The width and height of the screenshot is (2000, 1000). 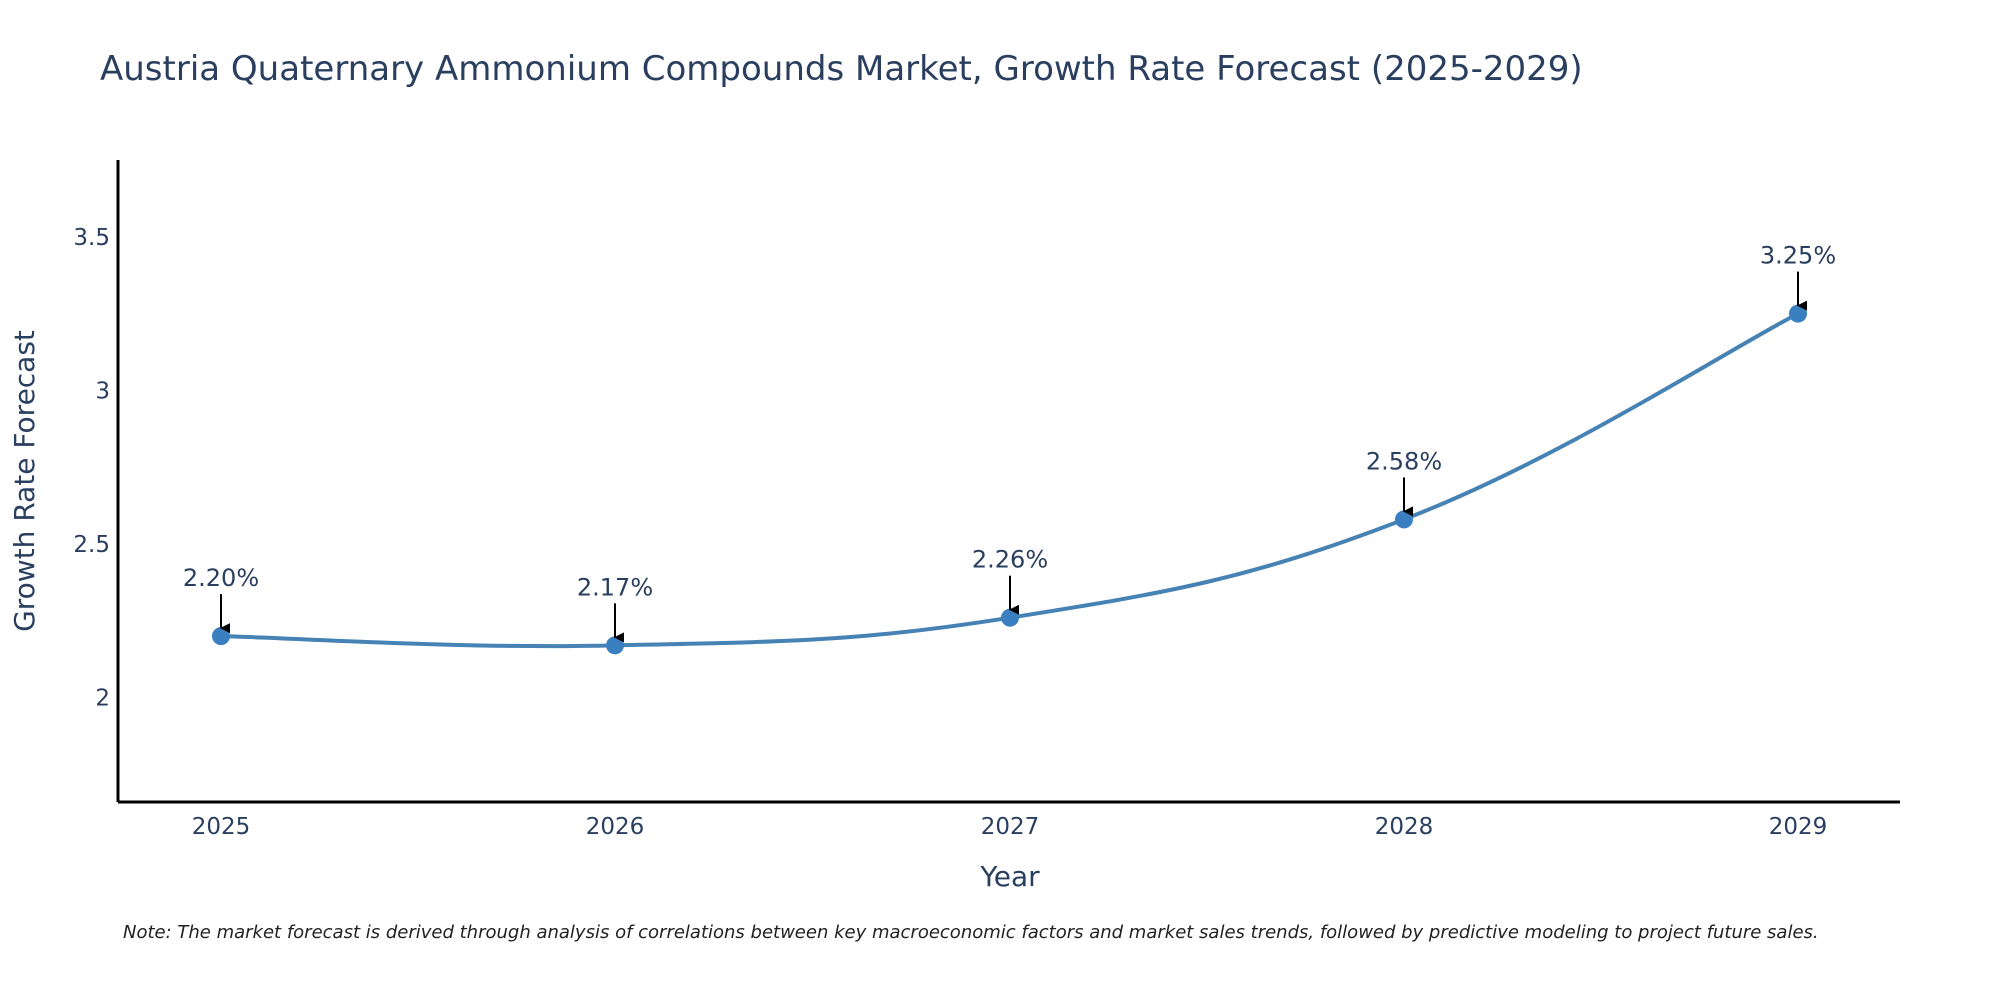 What do you see at coordinates (1798, 827) in the screenshot?
I see `x-tick-label: 2029` at bounding box center [1798, 827].